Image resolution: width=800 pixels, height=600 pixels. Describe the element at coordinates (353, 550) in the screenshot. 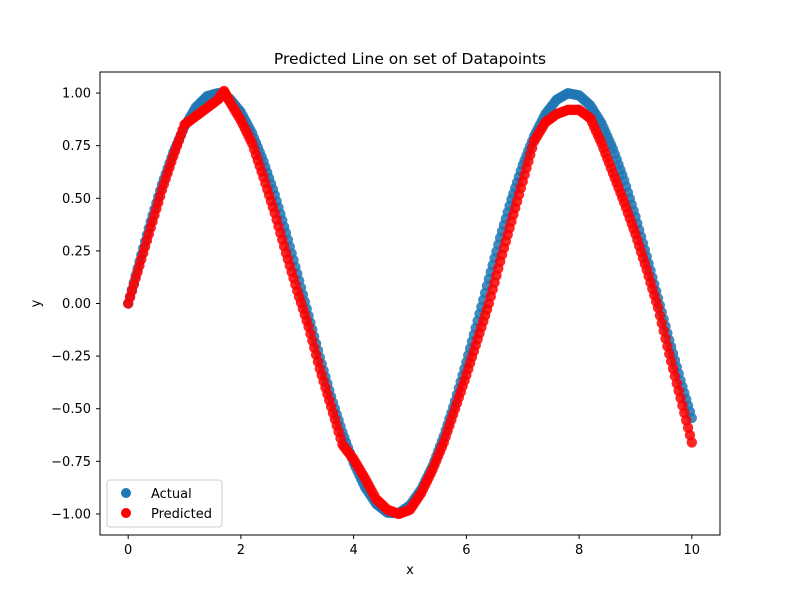

I see `x-tick-label: 4` at that location.